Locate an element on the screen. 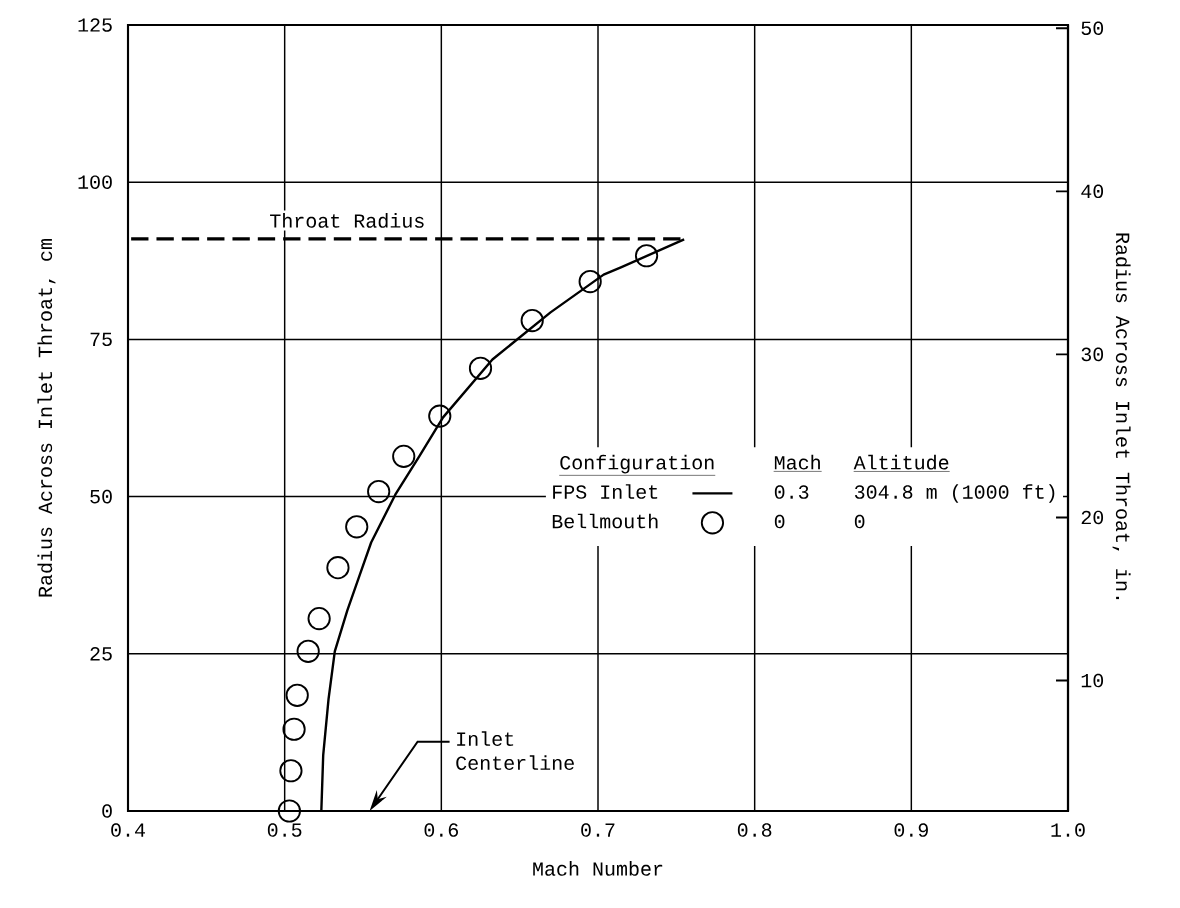 The width and height of the screenshot is (1180, 908). y2-tick-label: 30 is located at coordinates (1092, 354).